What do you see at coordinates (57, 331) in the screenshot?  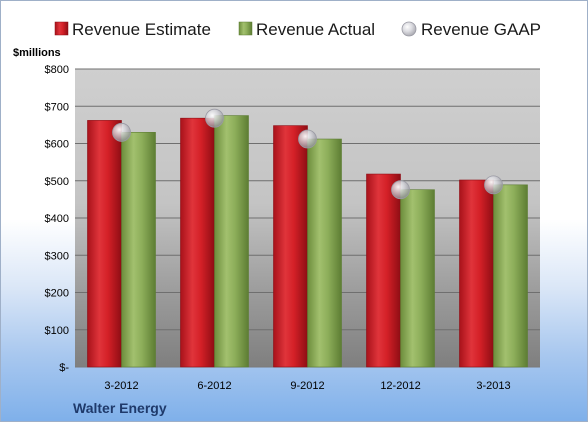 I see `y-tick-label: $100` at bounding box center [57, 331].